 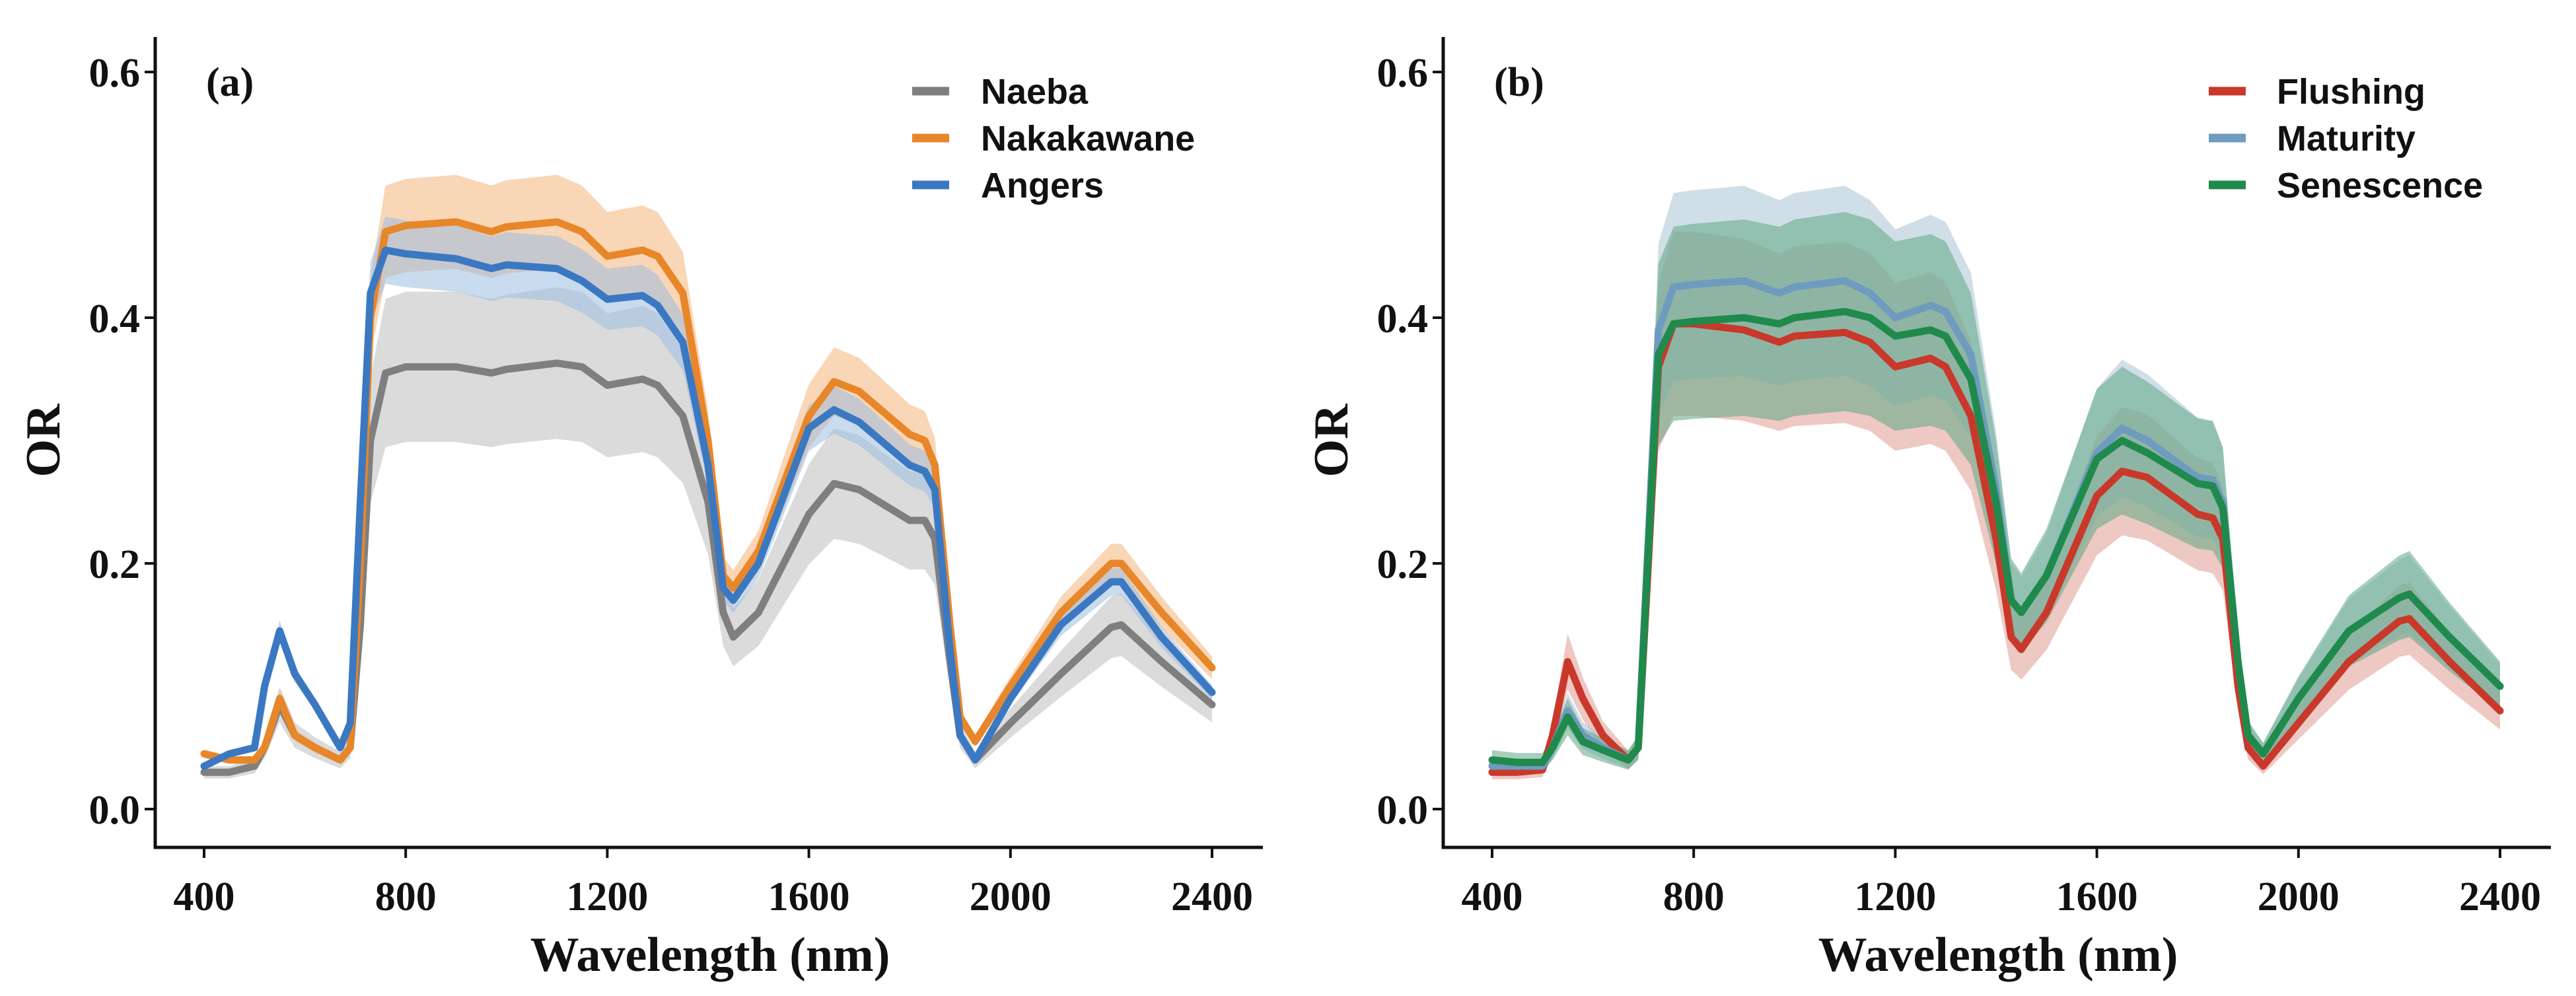 I want to click on legend-label-senescence: Senescence, so click(x=2380, y=185).